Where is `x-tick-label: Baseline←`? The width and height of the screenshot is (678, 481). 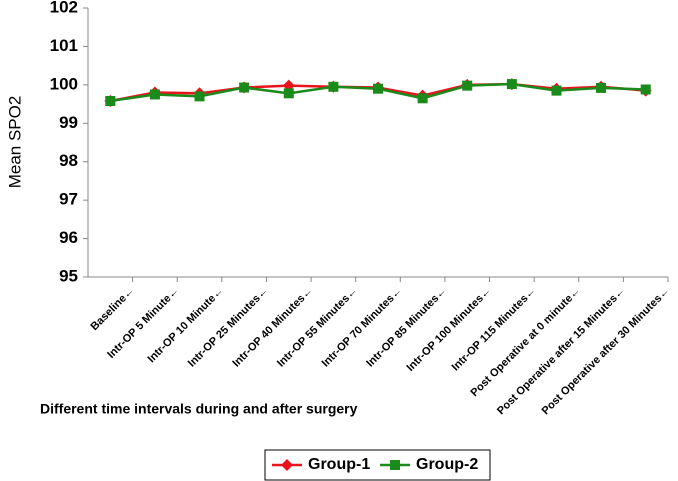
x-tick-label: Baseline← is located at coordinates (113, 309).